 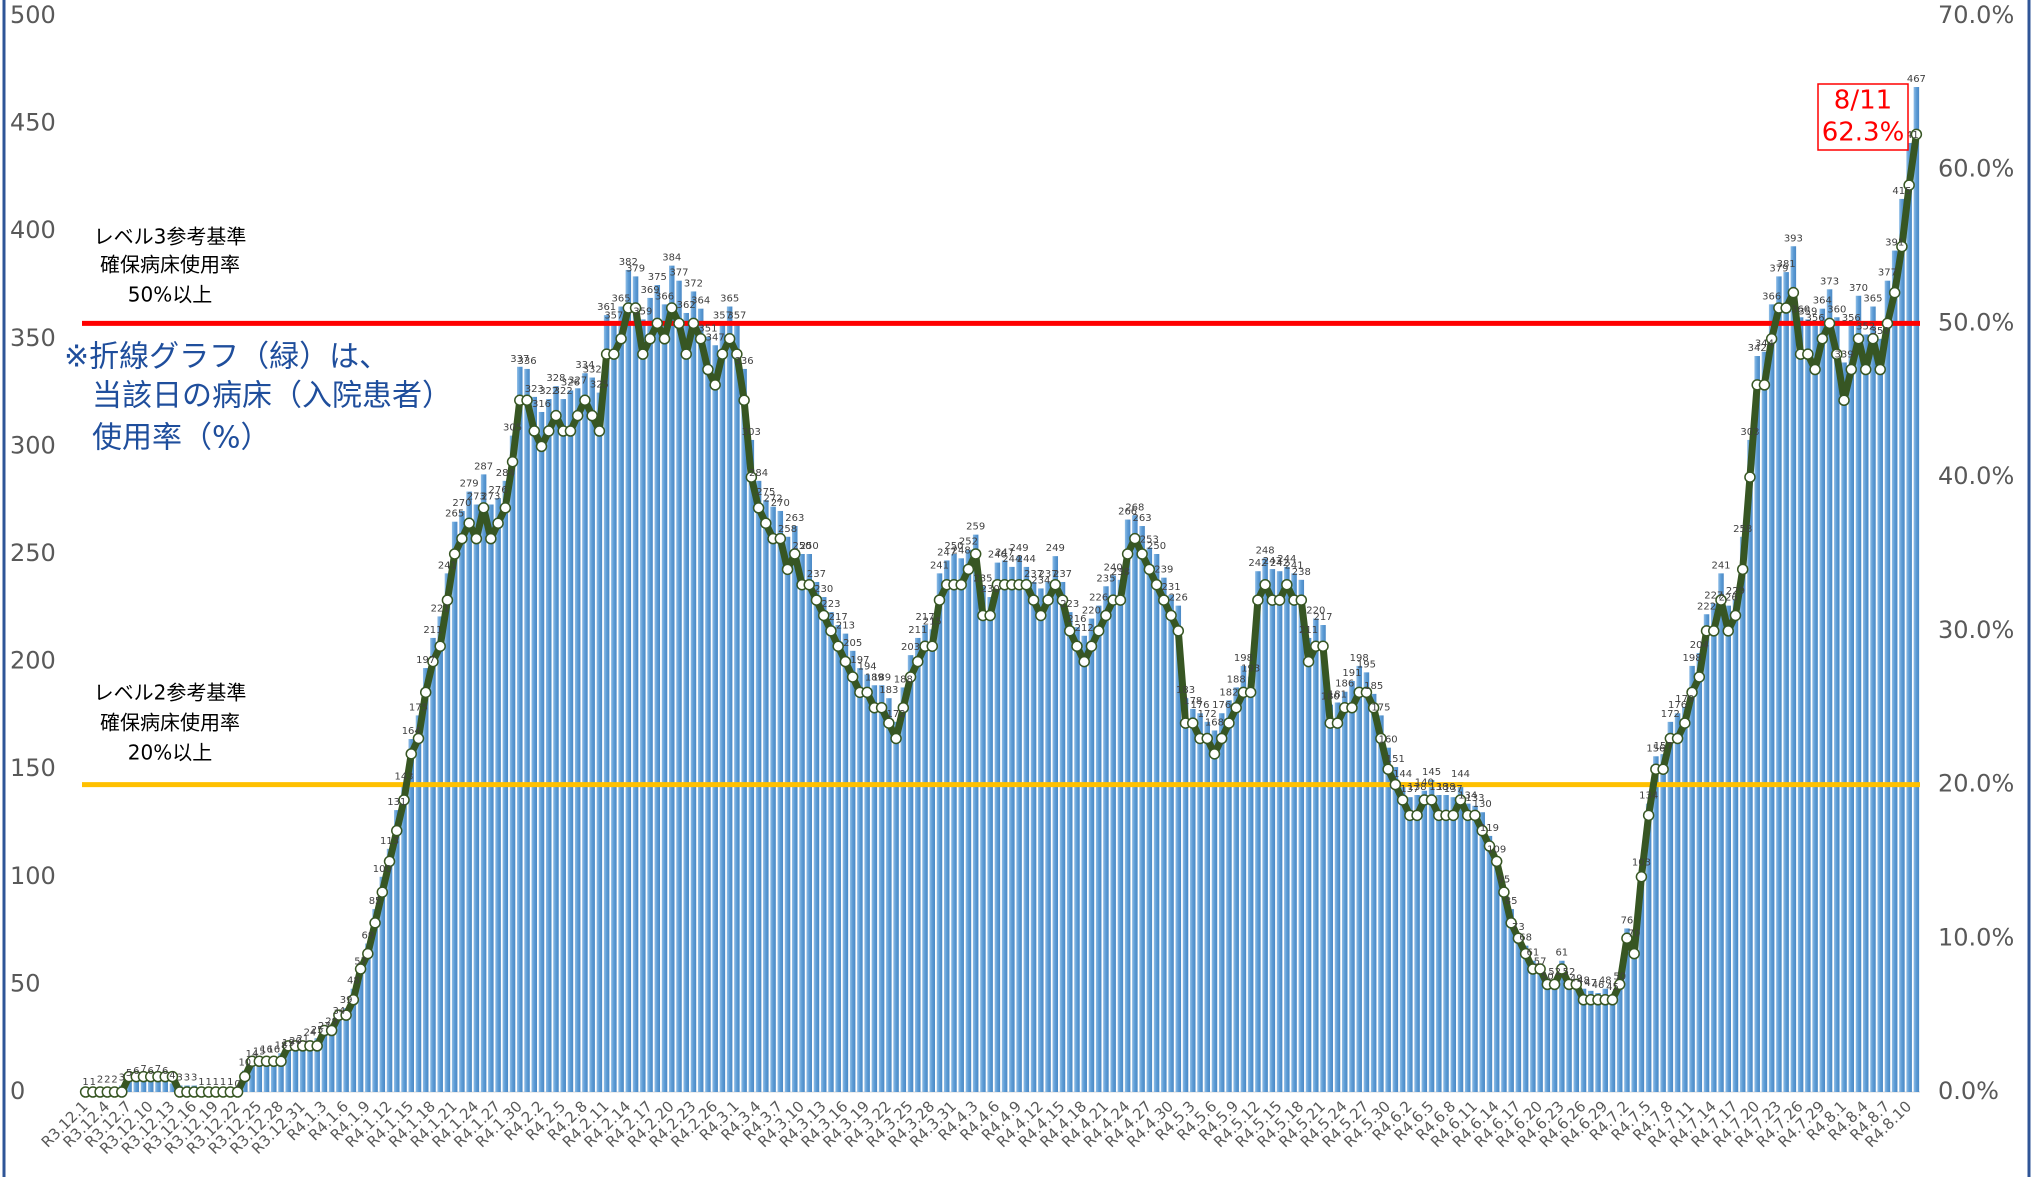 What do you see at coordinates (1670, 714) in the screenshot?
I see `data-label: 172` at bounding box center [1670, 714].